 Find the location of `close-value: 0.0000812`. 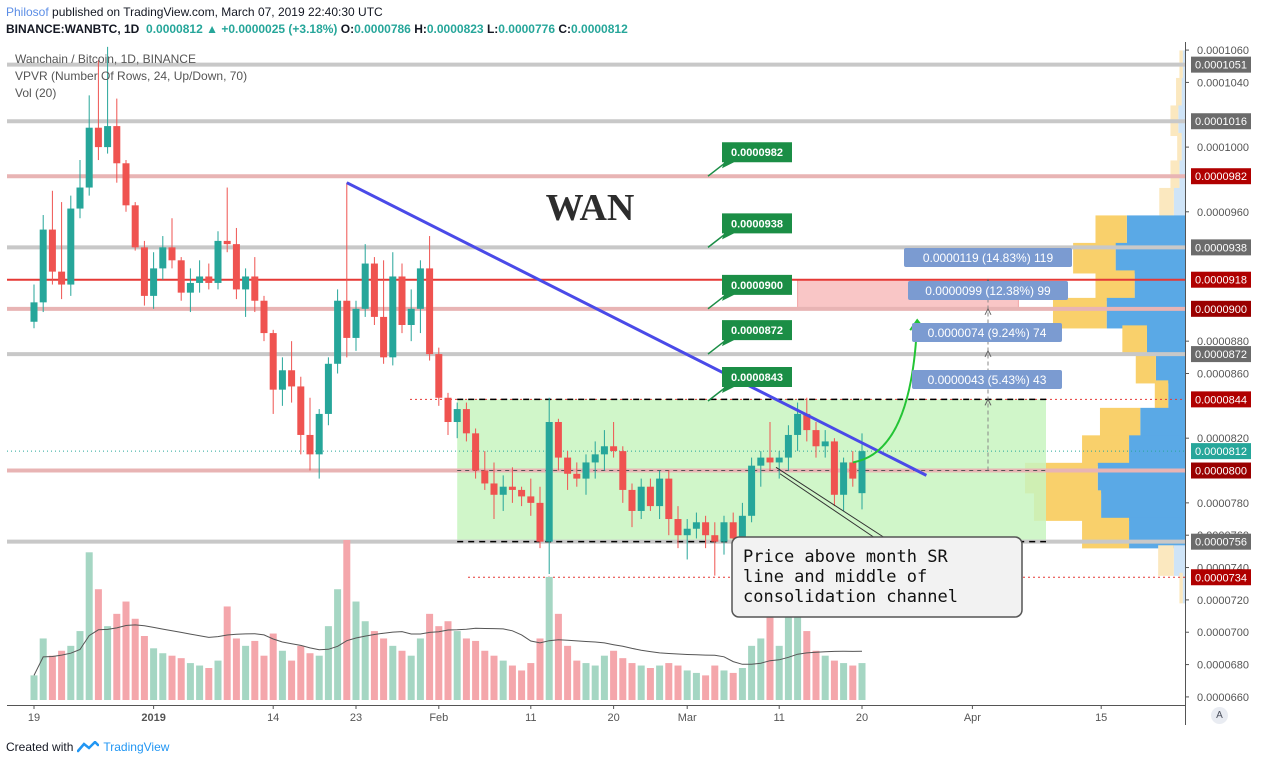

close-value: 0.0000812 is located at coordinates (599, 29).